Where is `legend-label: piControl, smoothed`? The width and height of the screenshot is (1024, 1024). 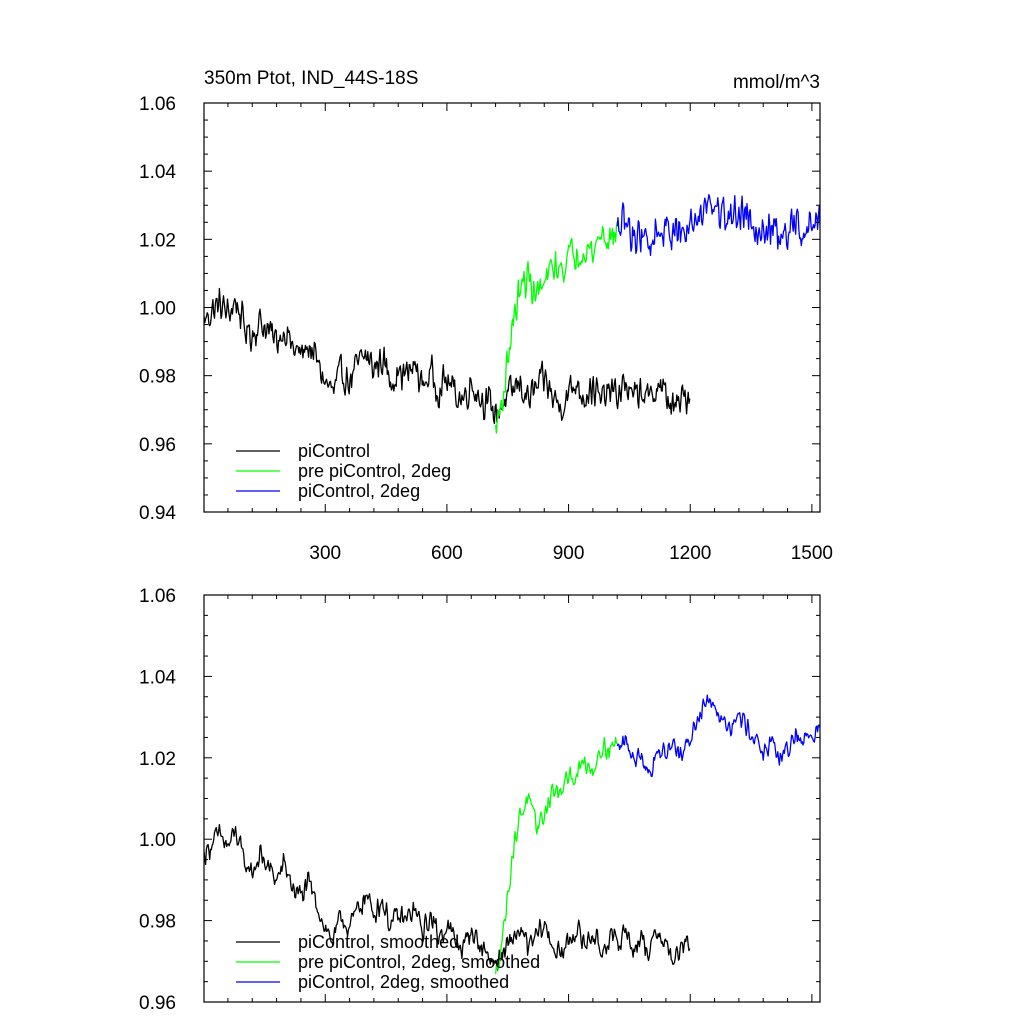
legend-label: piControl, smoothed is located at coordinates (378, 942).